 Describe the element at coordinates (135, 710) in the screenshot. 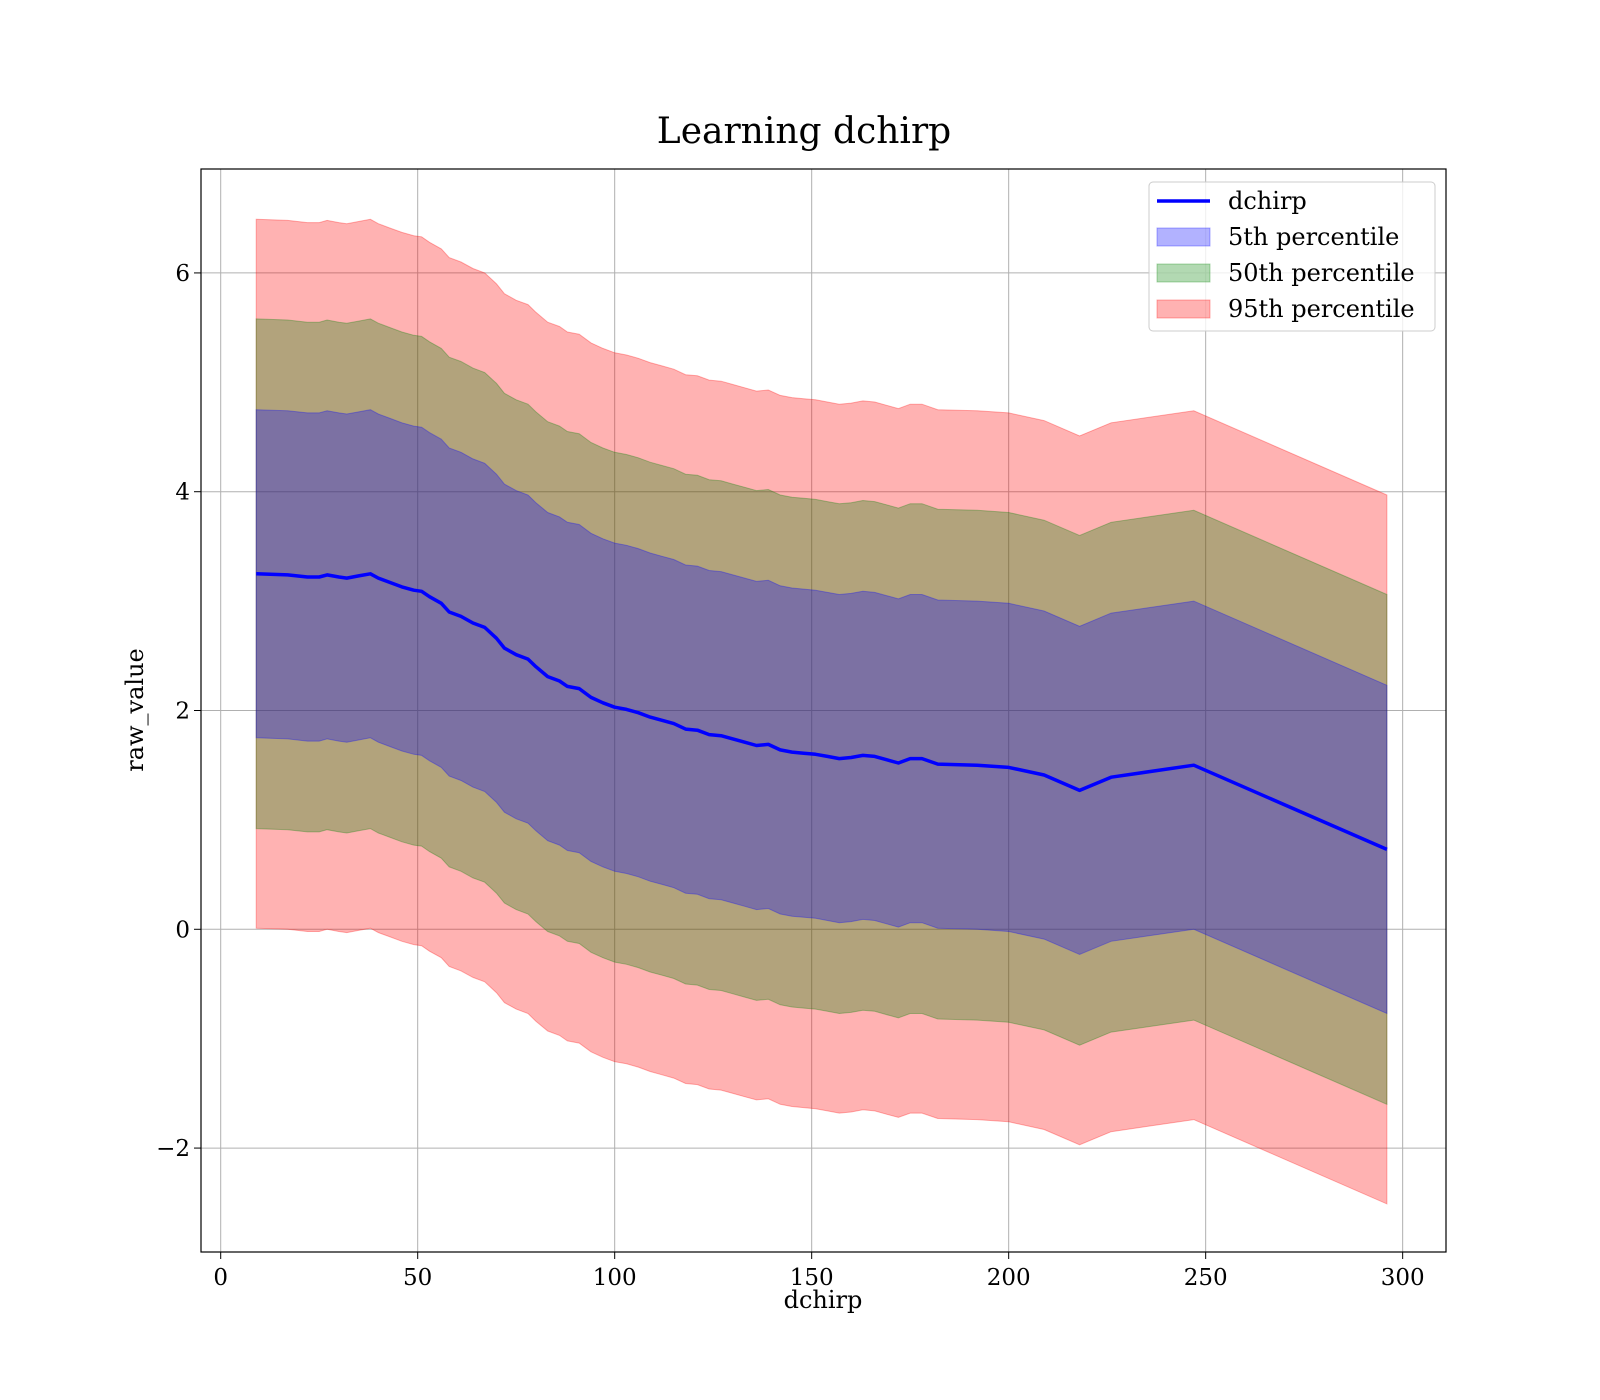

I see `y-axis-label: raw_value` at that location.